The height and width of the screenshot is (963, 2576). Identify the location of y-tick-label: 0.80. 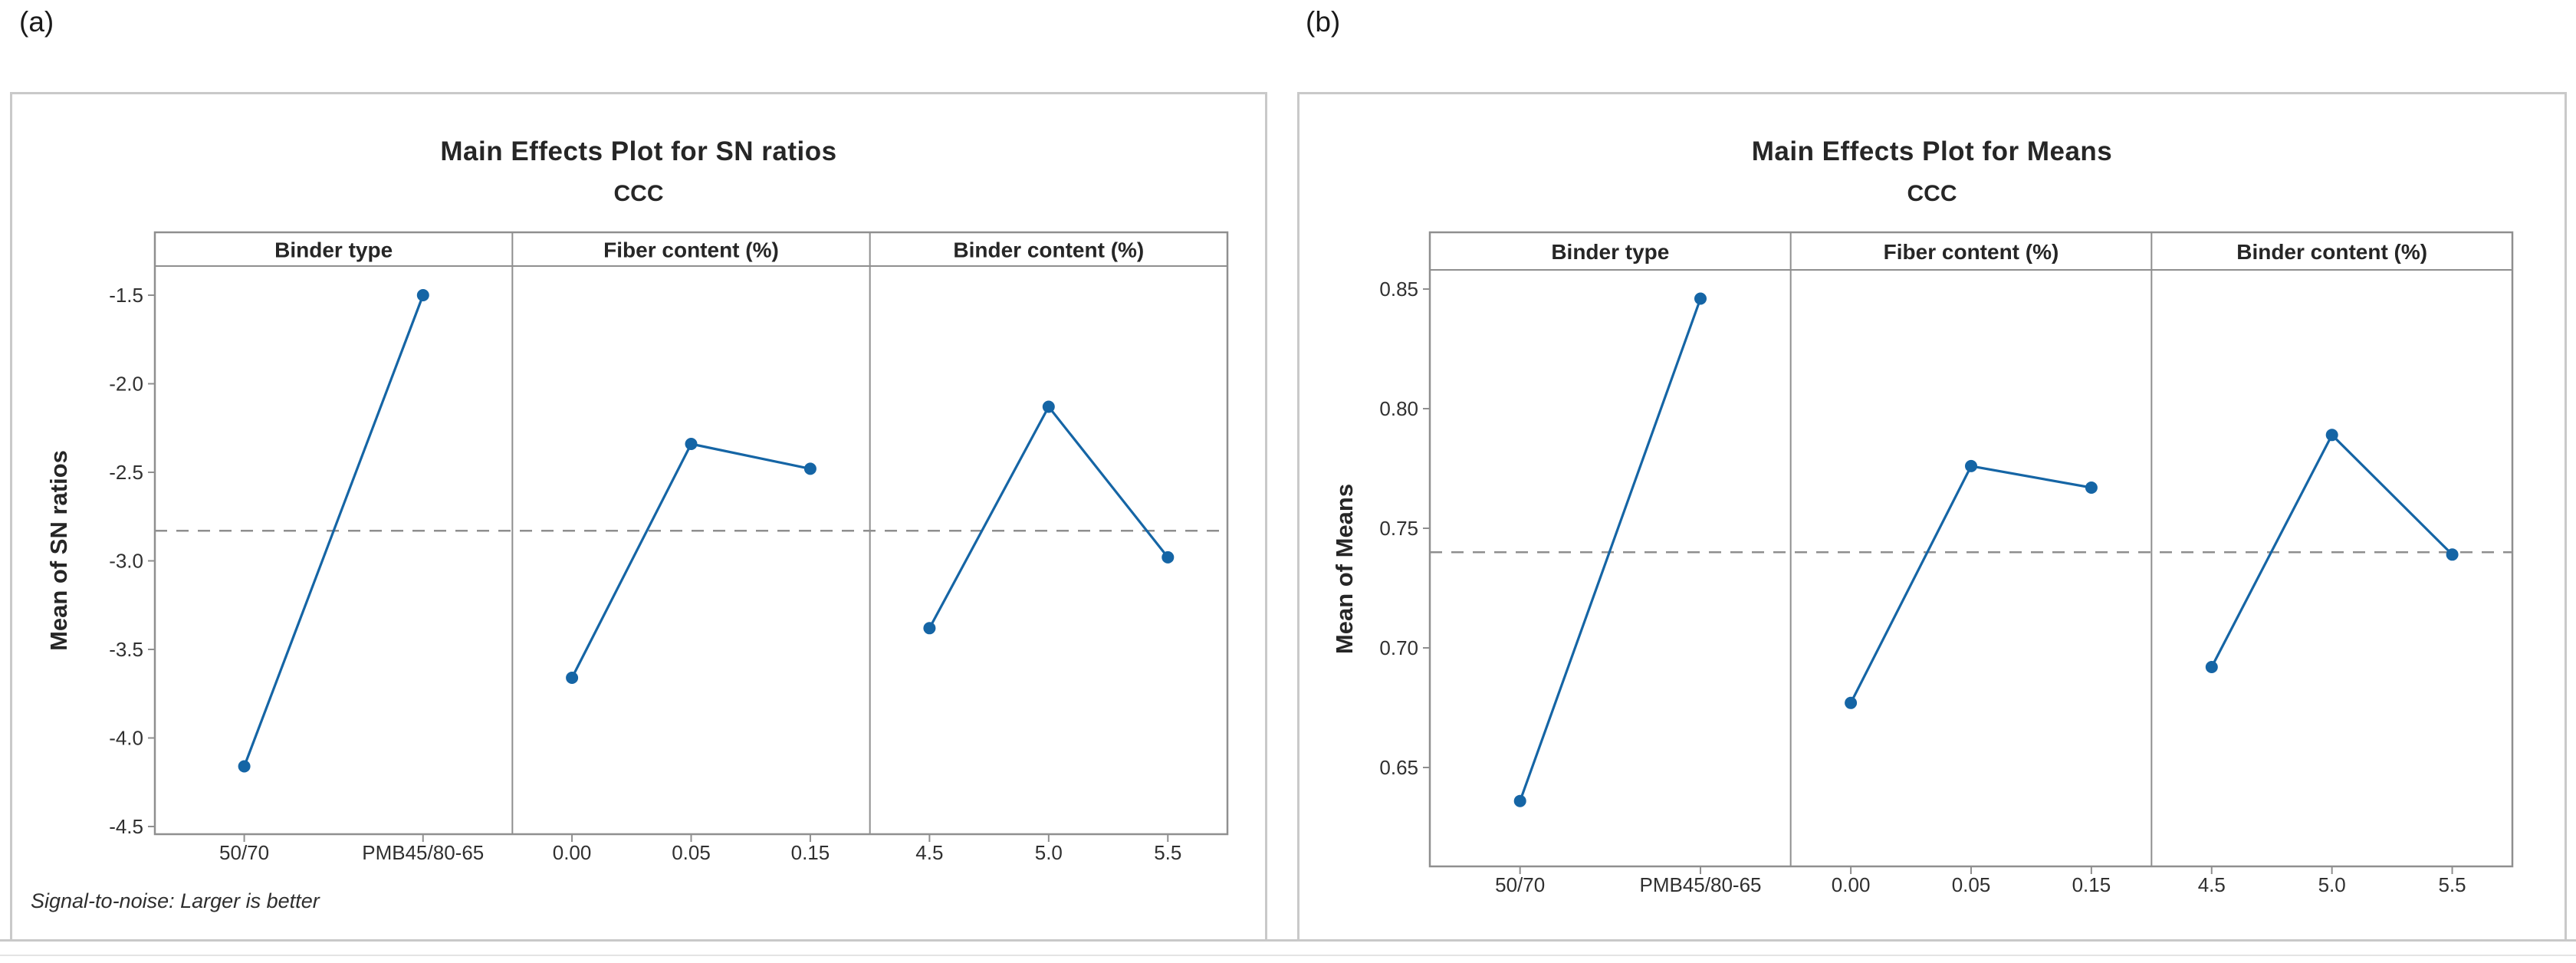
(1399, 409).